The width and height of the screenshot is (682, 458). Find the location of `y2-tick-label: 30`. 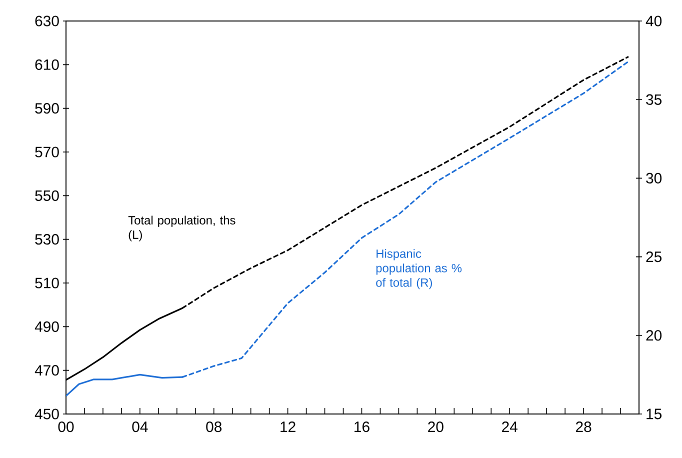

y2-tick-label: 30 is located at coordinates (654, 178).